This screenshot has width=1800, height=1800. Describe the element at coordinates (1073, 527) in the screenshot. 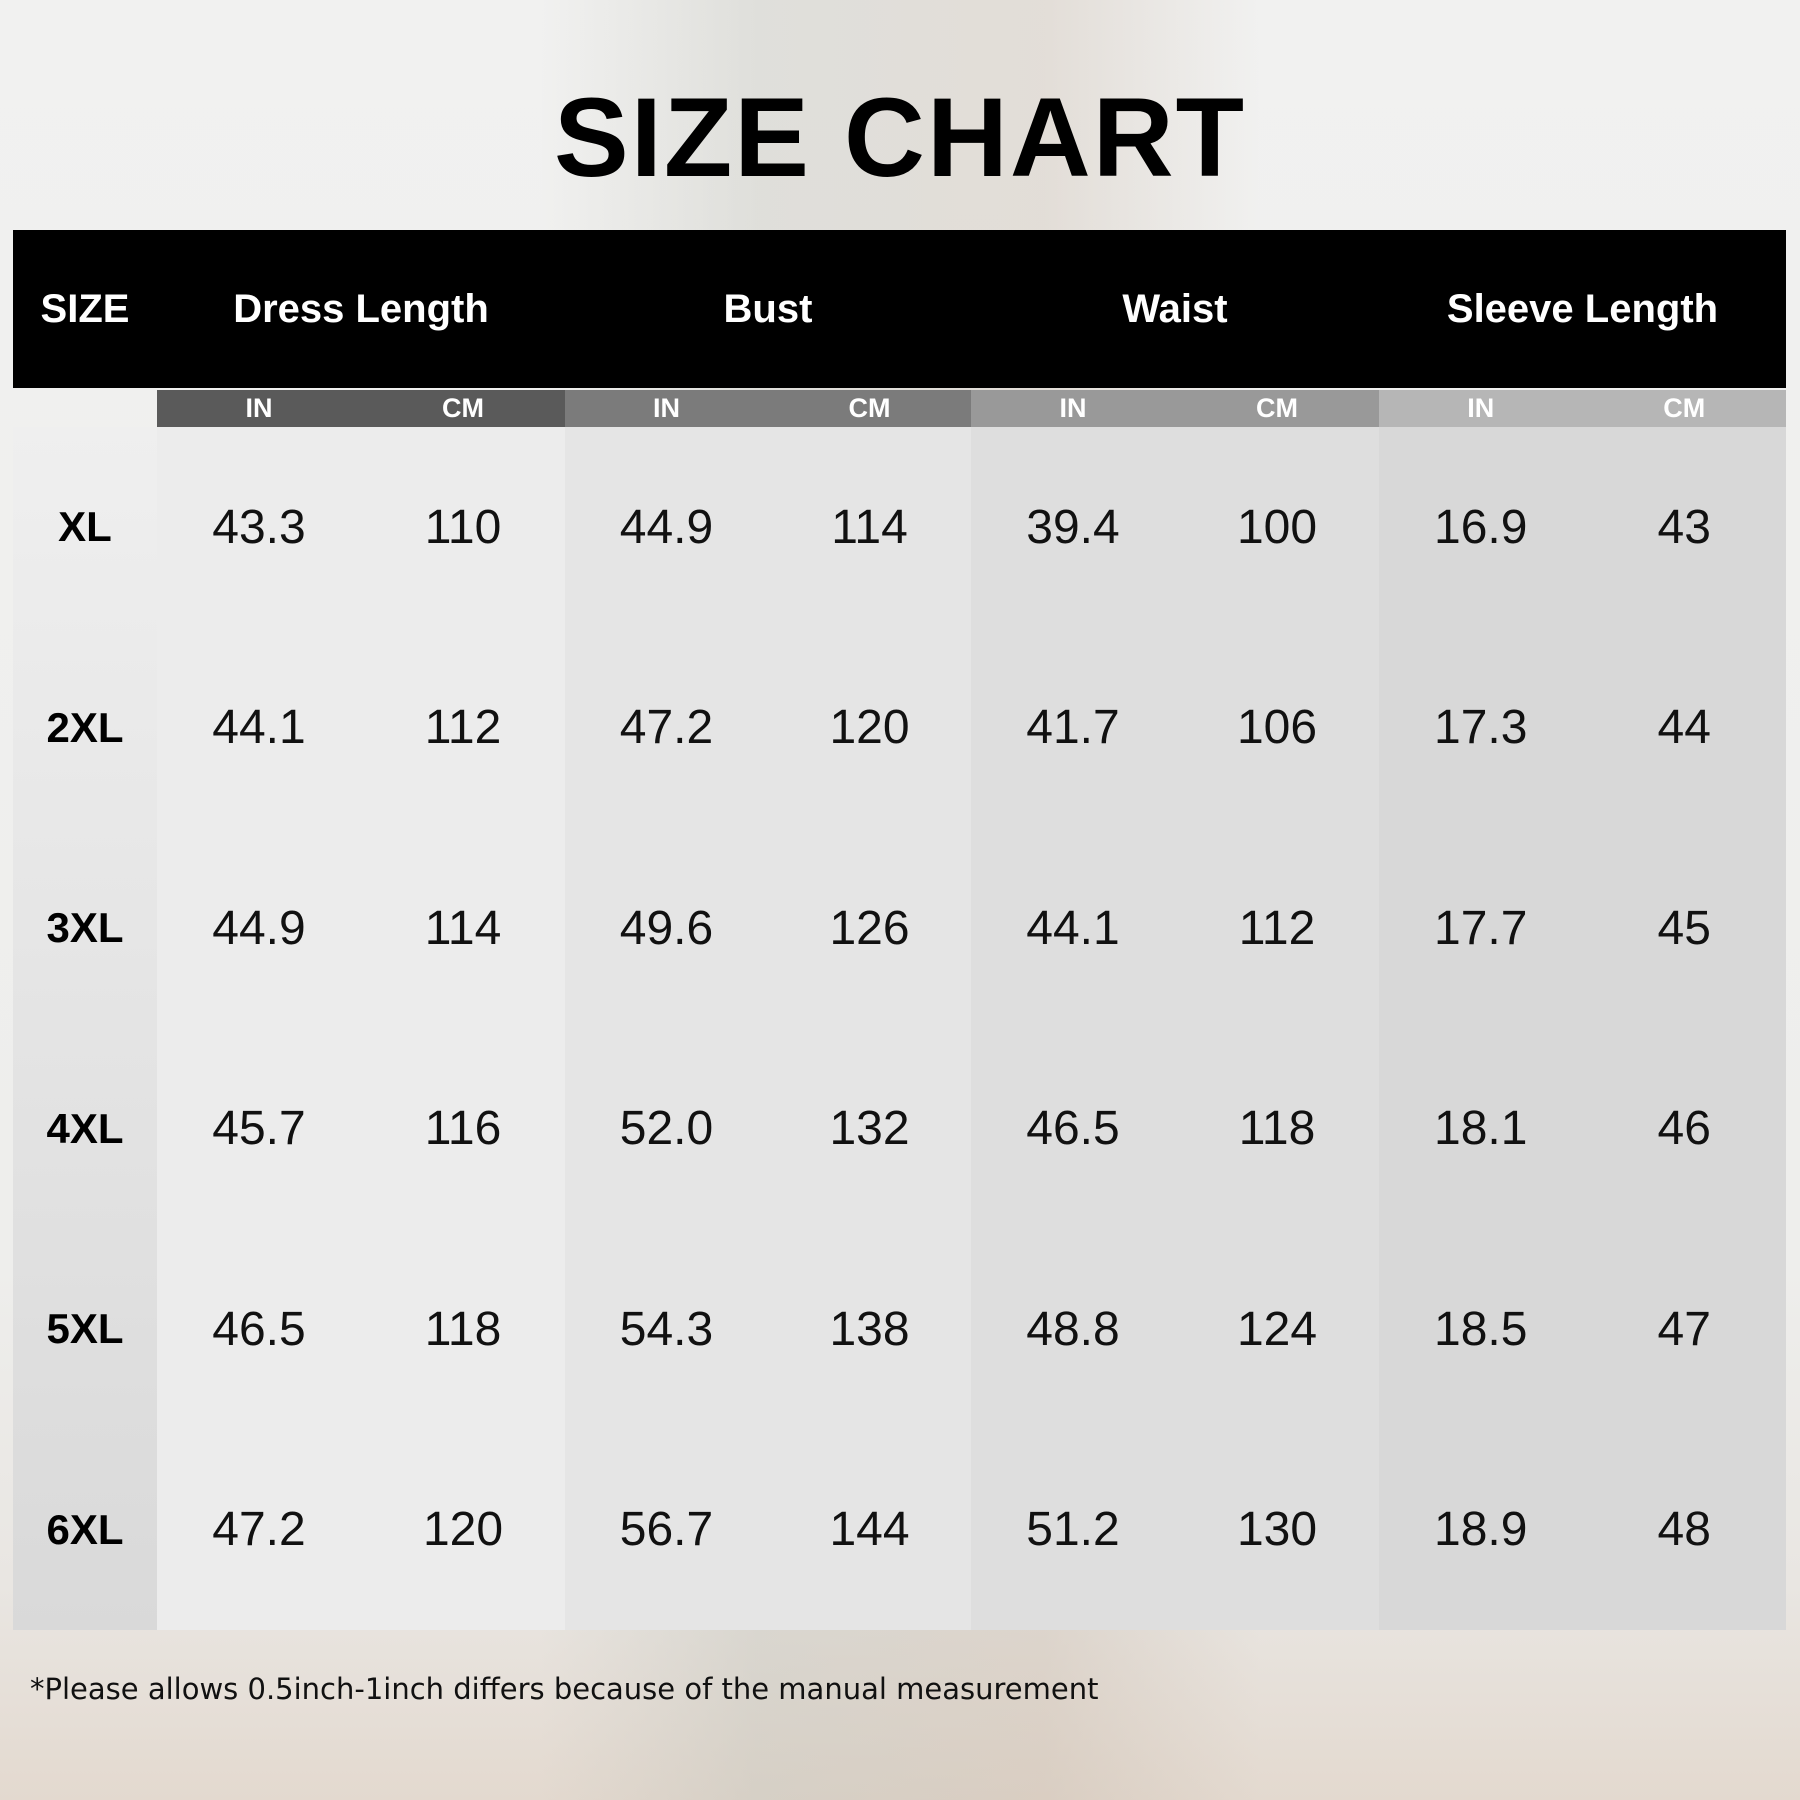

I see `measurement-cell: 39.4` at that location.